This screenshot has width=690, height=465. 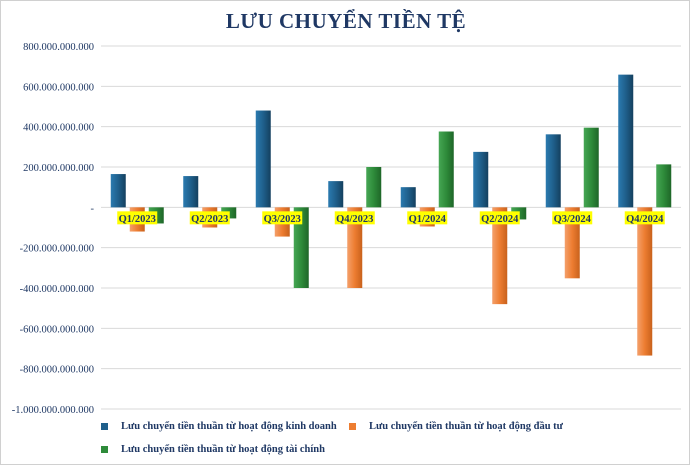 I want to click on legend-swatch-financing, so click(x=104, y=449).